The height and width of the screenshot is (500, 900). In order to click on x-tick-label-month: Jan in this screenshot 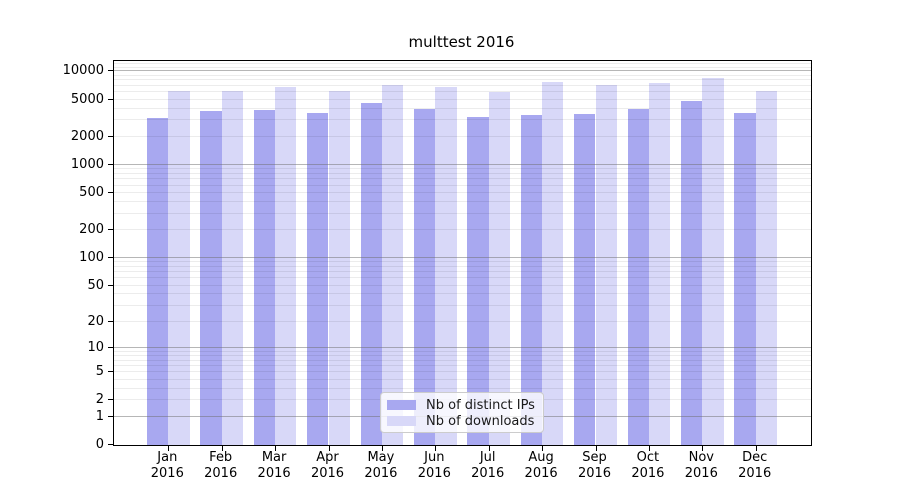, I will do `click(167, 457)`.